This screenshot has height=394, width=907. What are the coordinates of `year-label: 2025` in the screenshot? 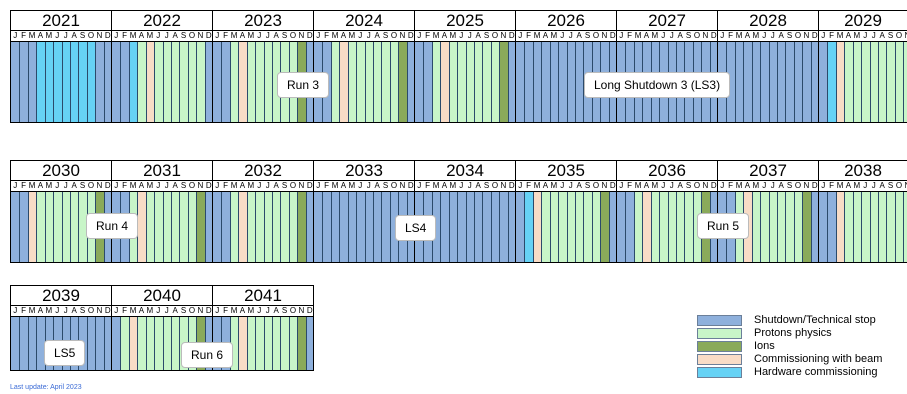 It's located at (465, 21).